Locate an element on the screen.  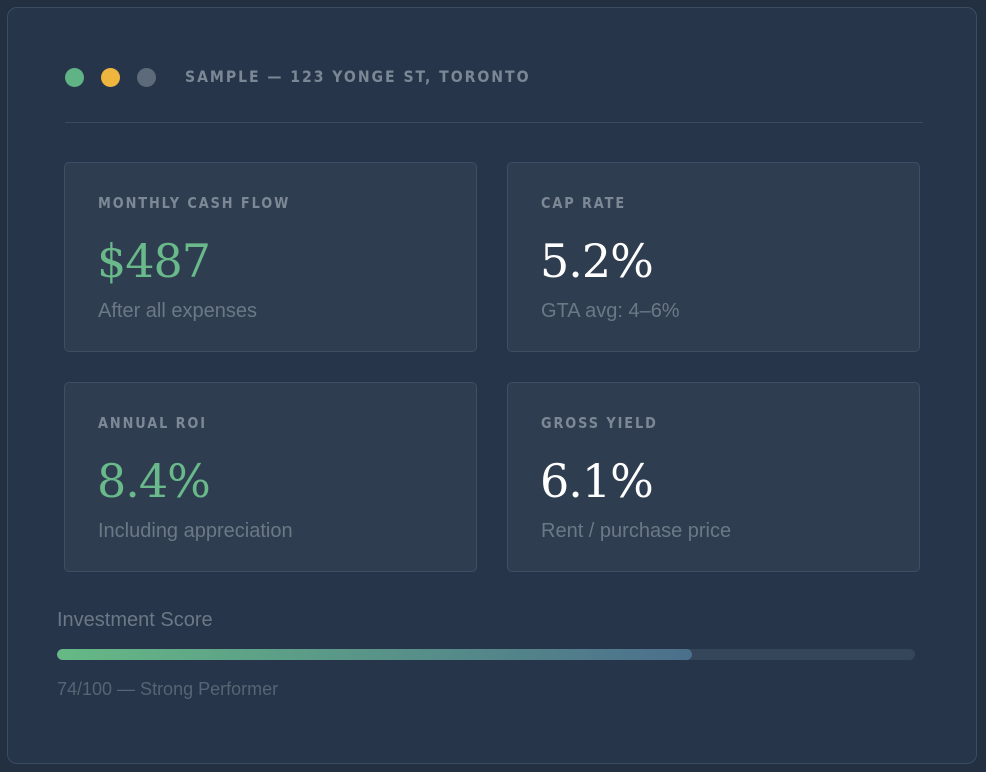
metric-subtitle: Including appreciation is located at coordinates (195, 531).